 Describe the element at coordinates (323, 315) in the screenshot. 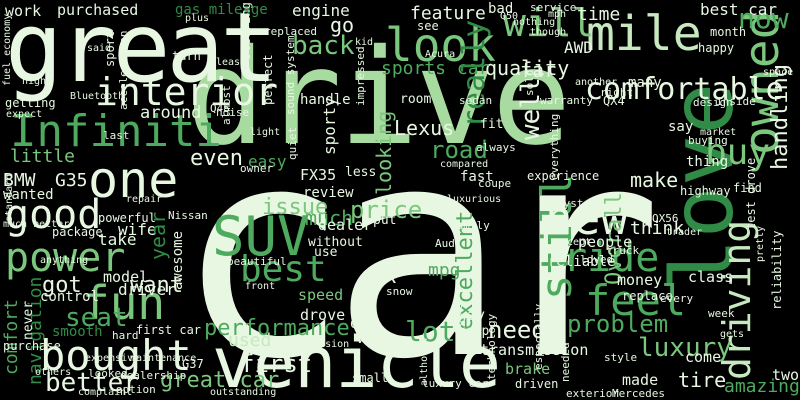

I see `cloud-word: drove` at that location.